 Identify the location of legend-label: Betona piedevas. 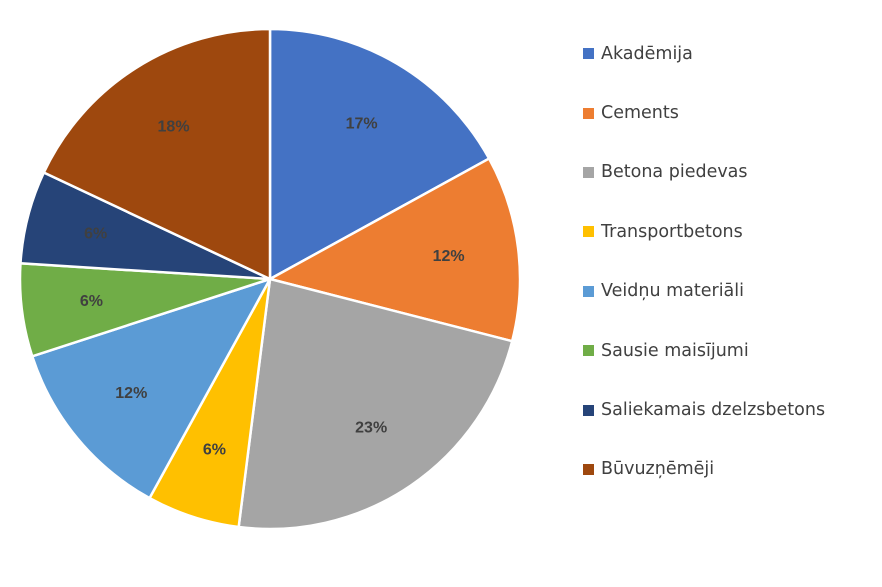
(674, 172).